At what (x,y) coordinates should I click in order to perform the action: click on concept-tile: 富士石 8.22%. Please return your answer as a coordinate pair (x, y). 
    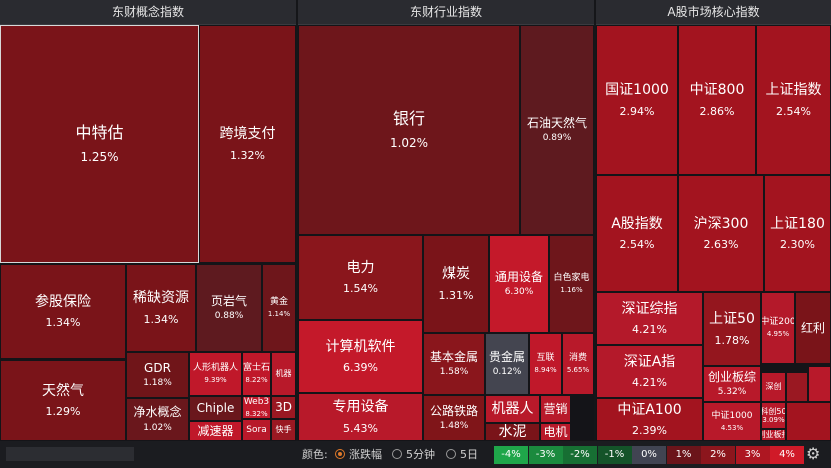
    Looking at the image, I should click on (256, 374).